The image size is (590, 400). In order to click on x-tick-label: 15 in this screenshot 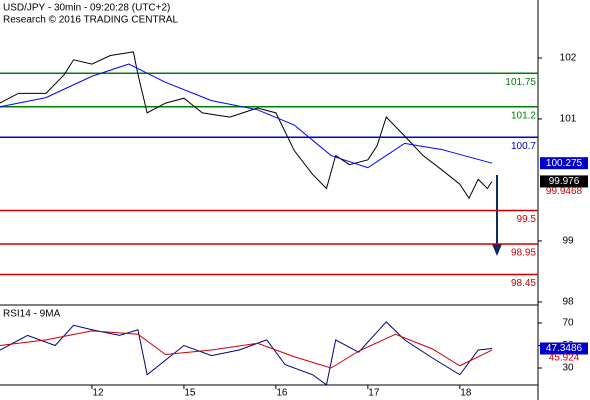, I will do `click(190, 393)`.